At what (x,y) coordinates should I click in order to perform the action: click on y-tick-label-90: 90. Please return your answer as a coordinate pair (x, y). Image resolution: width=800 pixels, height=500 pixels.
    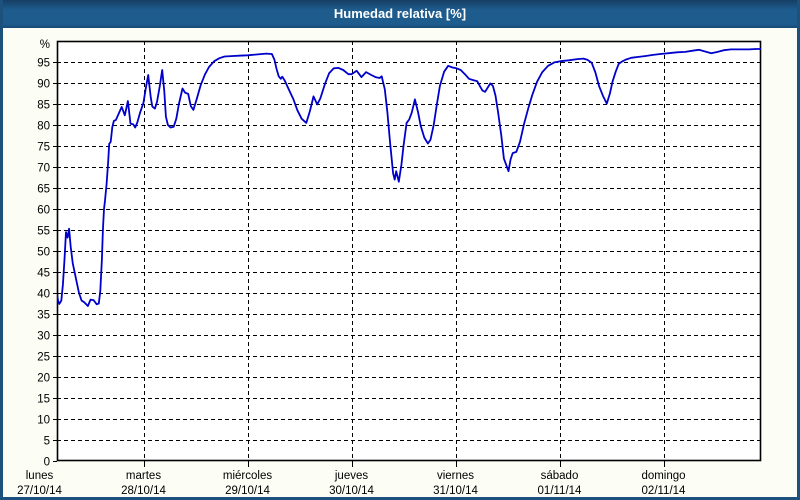
    Looking at the image, I should click on (43, 85).